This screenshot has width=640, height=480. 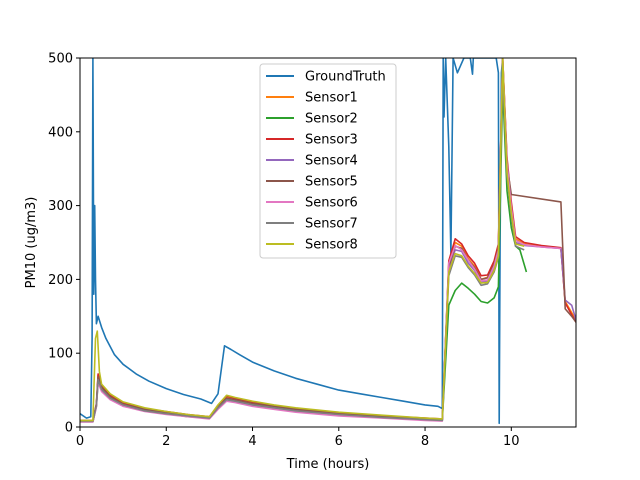 I want to click on legend-label-sensor5: Sensor5, so click(x=331, y=182).